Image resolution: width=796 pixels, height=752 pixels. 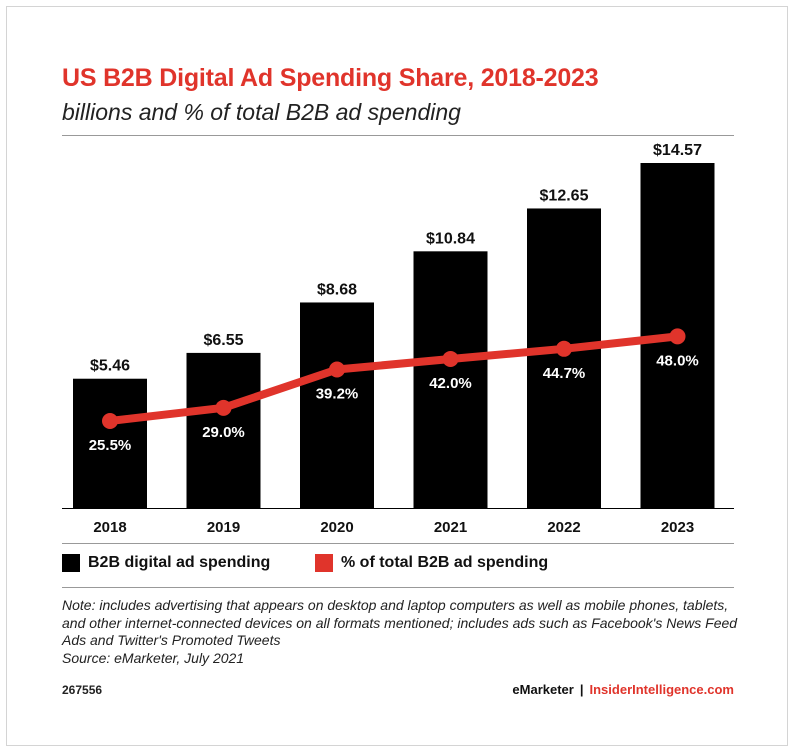 What do you see at coordinates (179, 562) in the screenshot?
I see `legend-label-bars: B2B digital ad spending` at bounding box center [179, 562].